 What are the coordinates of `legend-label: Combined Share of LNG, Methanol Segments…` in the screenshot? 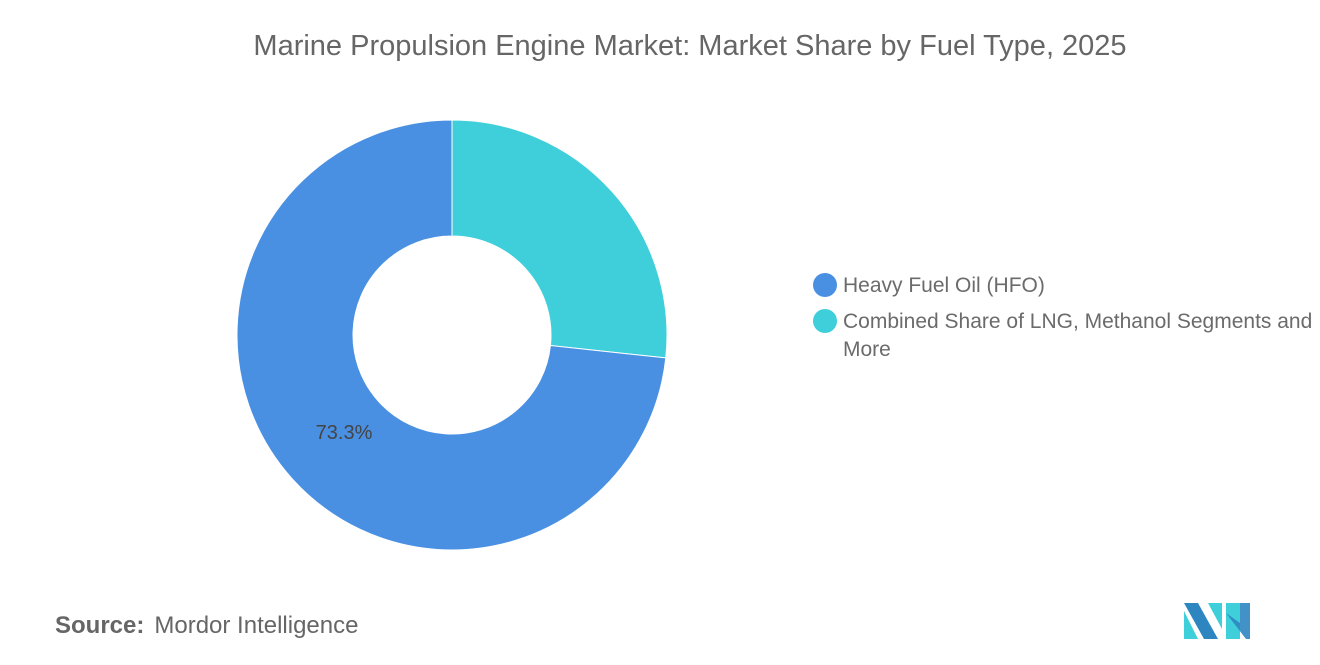 It's located at (1078, 335).